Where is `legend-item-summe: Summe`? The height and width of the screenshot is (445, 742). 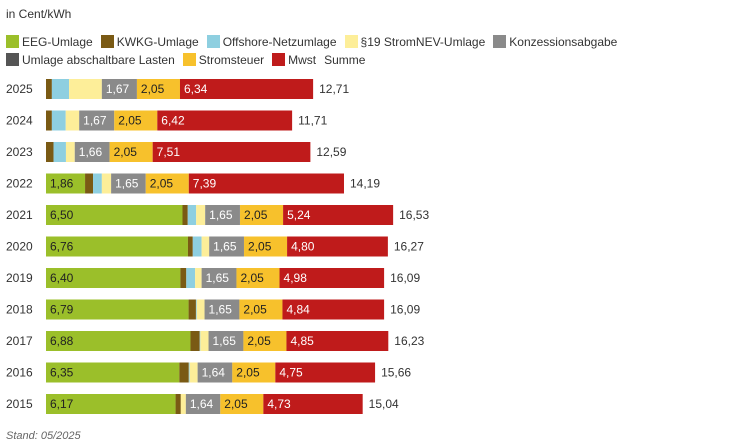 legend-item-summe: Summe is located at coordinates (344, 60).